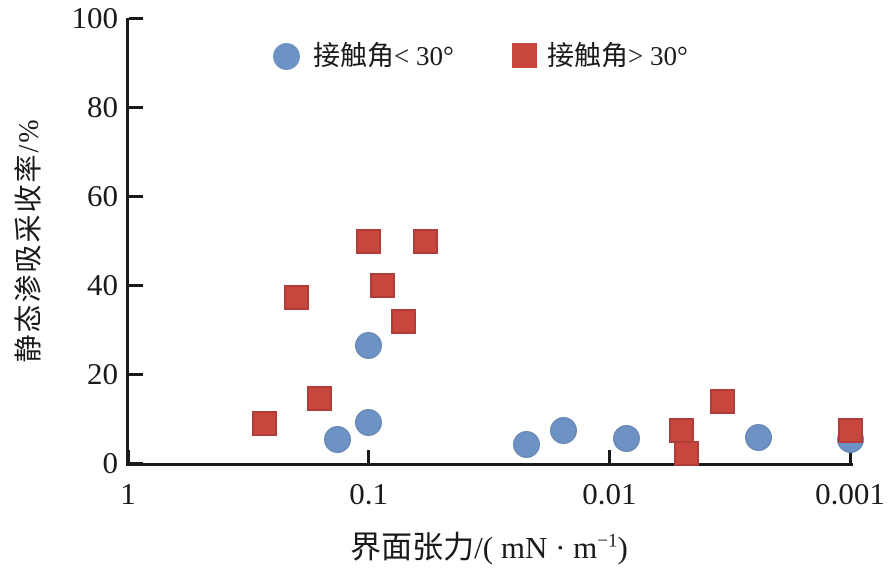 The height and width of the screenshot is (568, 892). What do you see at coordinates (102, 106) in the screenshot?
I see `y-axis-tick-label-80: 80` at bounding box center [102, 106].